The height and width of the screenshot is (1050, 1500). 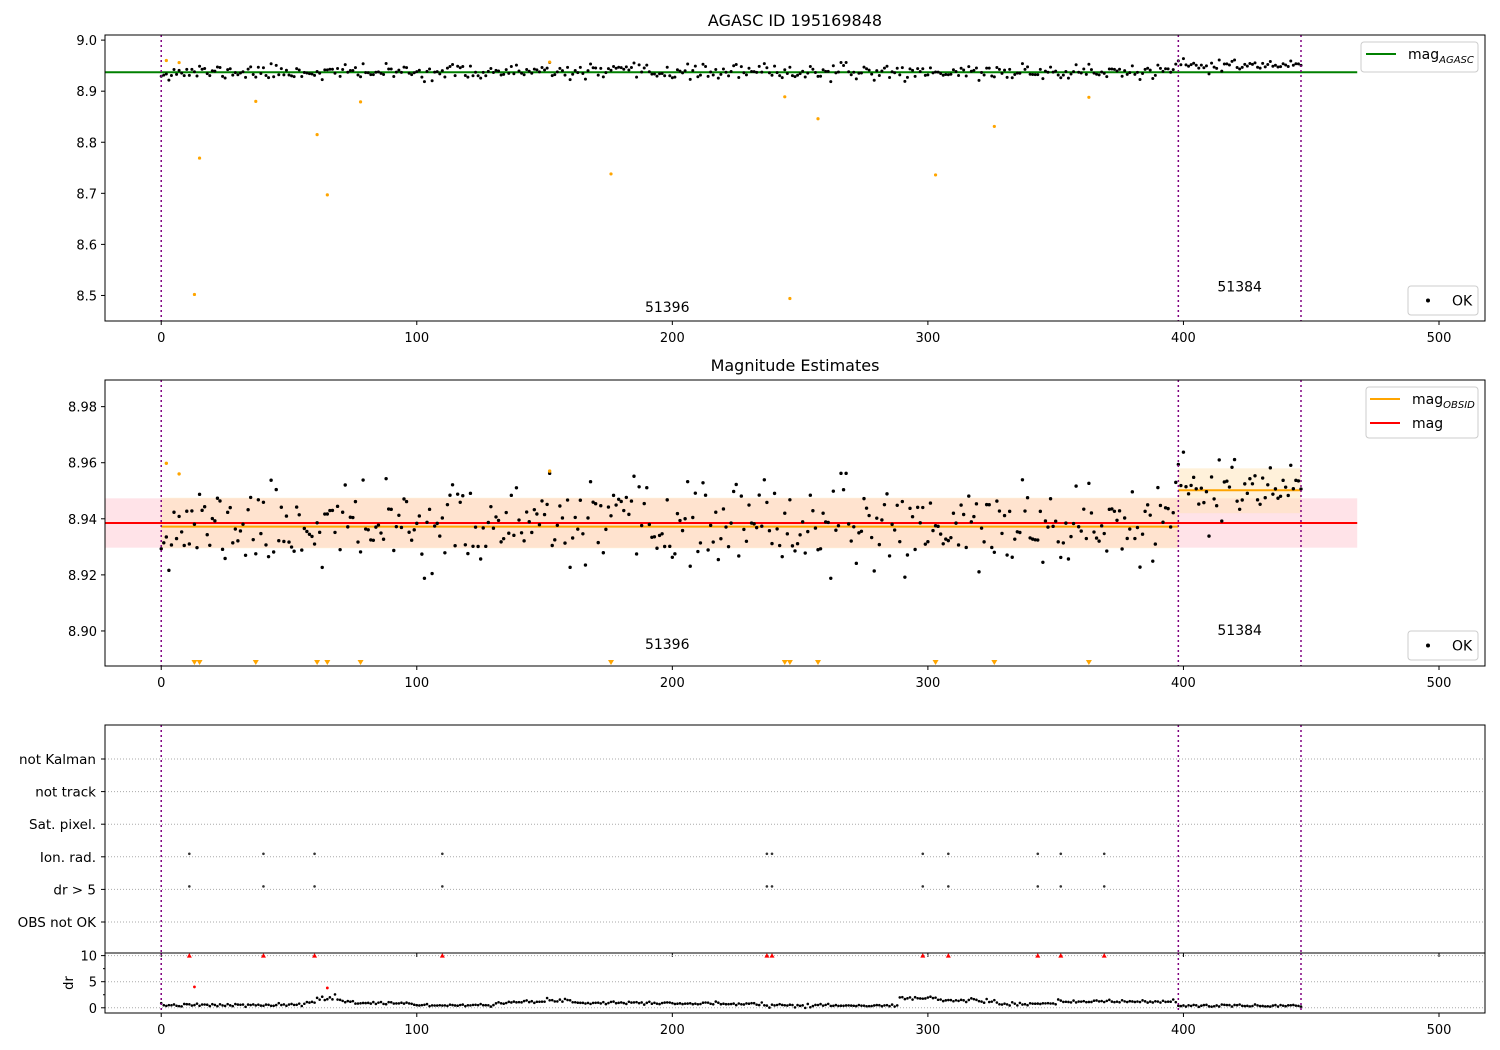 What do you see at coordinates (1439, 338) in the screenshot?
I see `x-tick-label: 500` at bounding box center [1439, 338].